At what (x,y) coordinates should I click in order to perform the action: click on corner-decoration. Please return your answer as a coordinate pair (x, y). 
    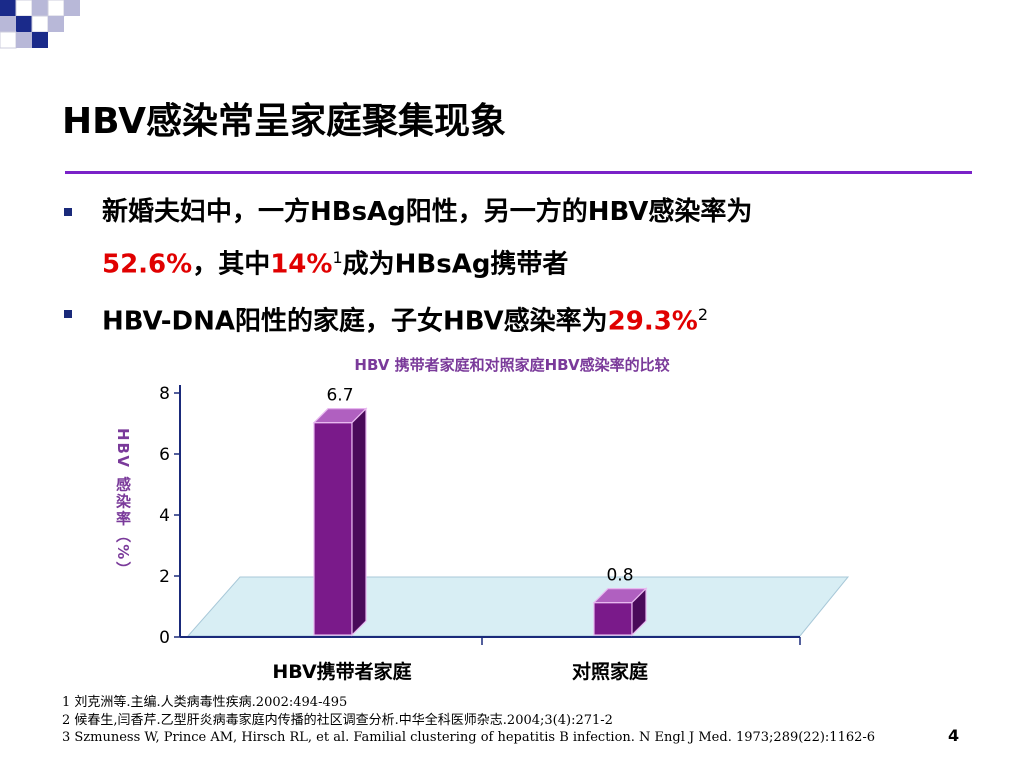
    Looking at the image, I should click on (40, 24).